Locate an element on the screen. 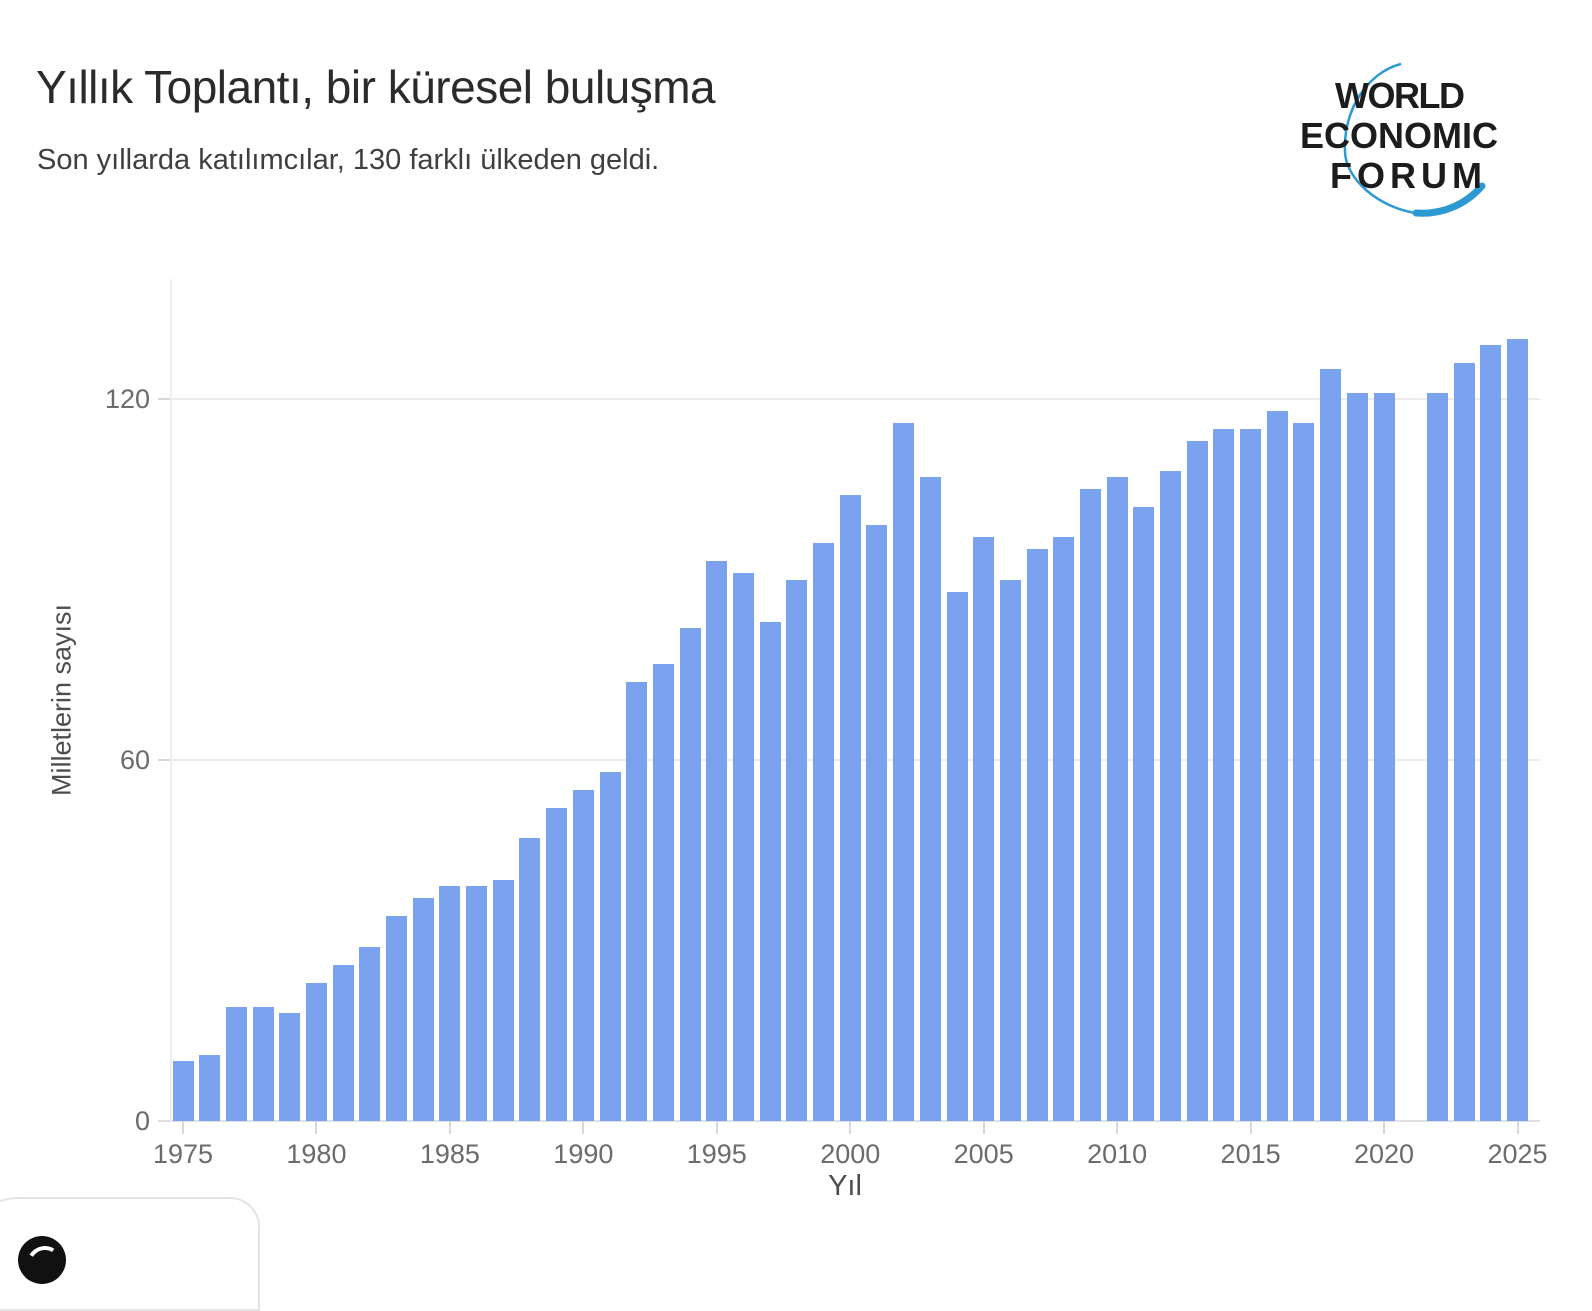 The image size is (1592, 1311). x-axis-line is located at coordinates (849, 1121).